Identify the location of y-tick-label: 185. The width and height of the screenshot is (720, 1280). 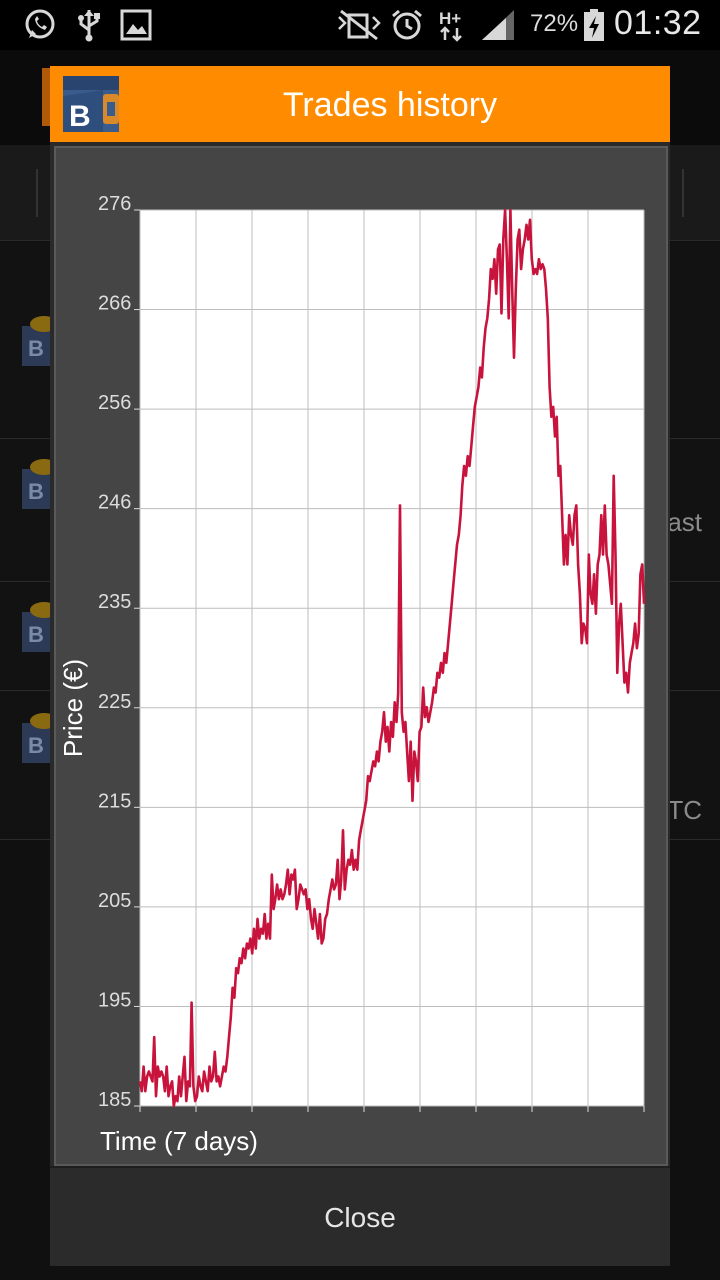
(114, 1100).